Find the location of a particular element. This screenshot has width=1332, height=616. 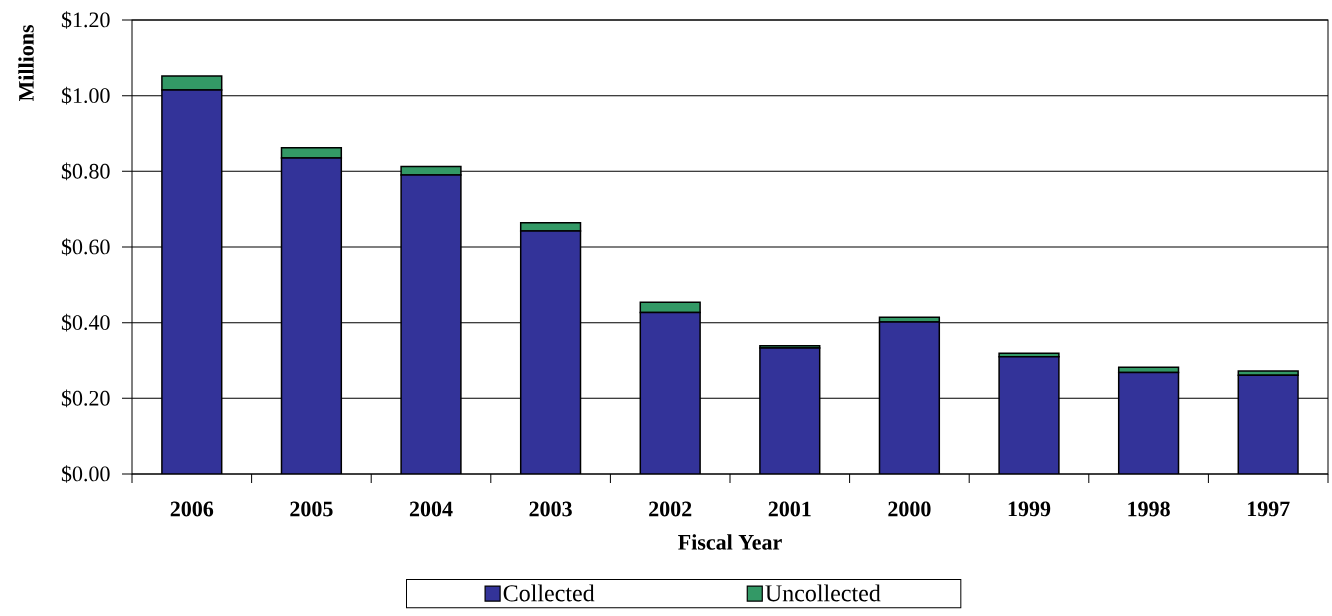

y-tick-label: $0.40 is located at coordinates (85, 322).